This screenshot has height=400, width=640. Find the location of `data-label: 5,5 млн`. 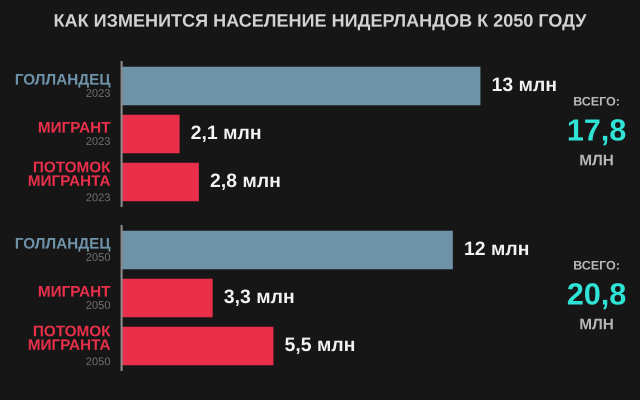

data-label: 5,5 млн is located at coordinates (319, 346).